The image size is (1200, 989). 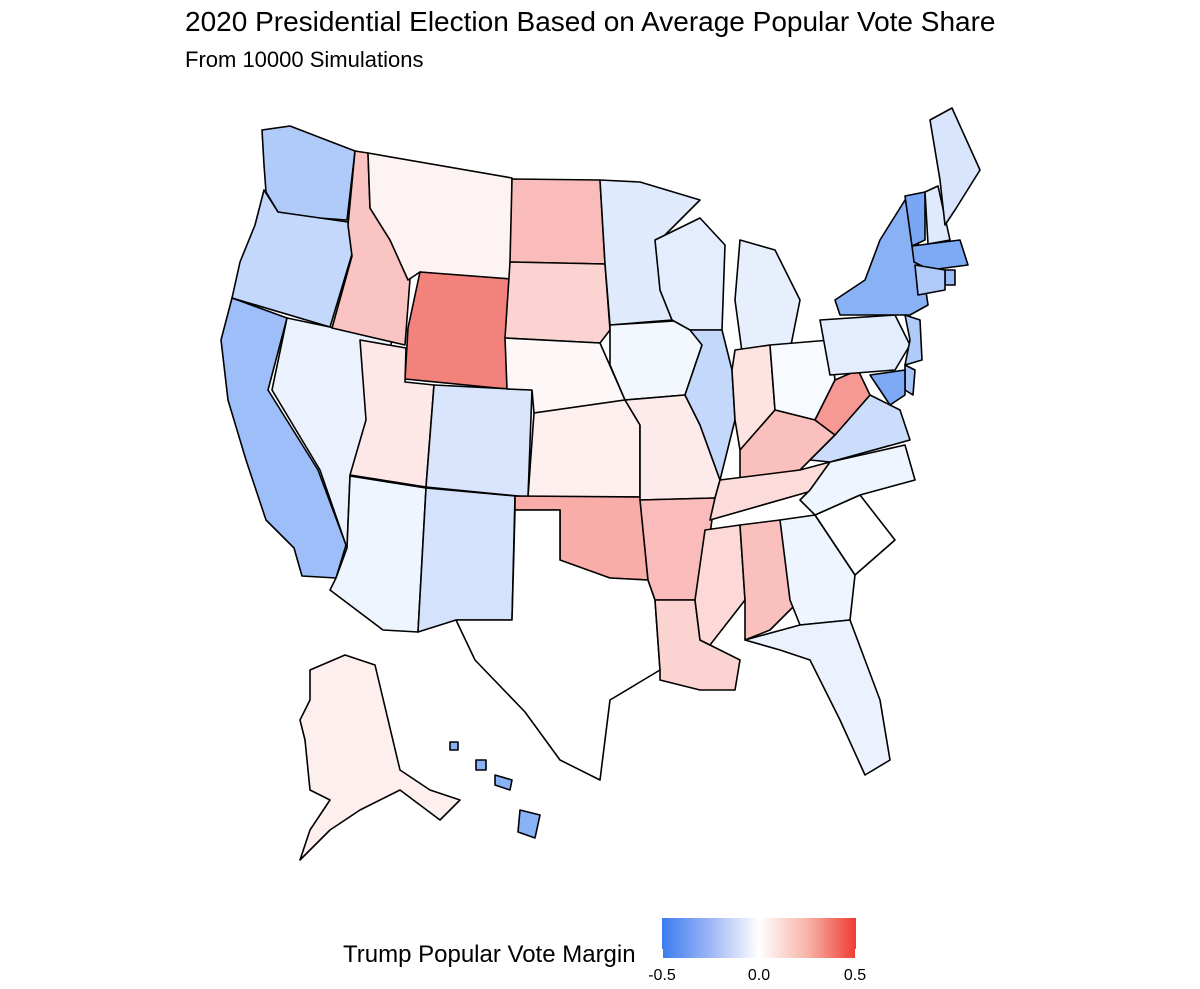 I want to click on state-pa, so click(x=865, y=345).